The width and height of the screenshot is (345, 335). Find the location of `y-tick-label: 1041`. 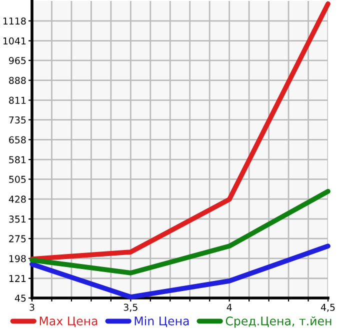

y-tick-label: 1041 is located at coordinates (14, 40).